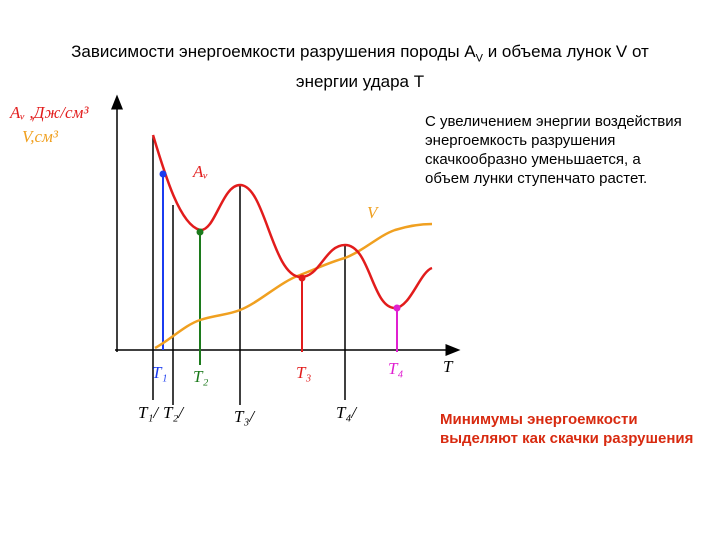 The height and width of the screenshot is (540, 720). Describe the element at coordinates (49, 112) in the screenshot. I see `y-axis-label: Aᵥ ,Дж/см³` at that location.